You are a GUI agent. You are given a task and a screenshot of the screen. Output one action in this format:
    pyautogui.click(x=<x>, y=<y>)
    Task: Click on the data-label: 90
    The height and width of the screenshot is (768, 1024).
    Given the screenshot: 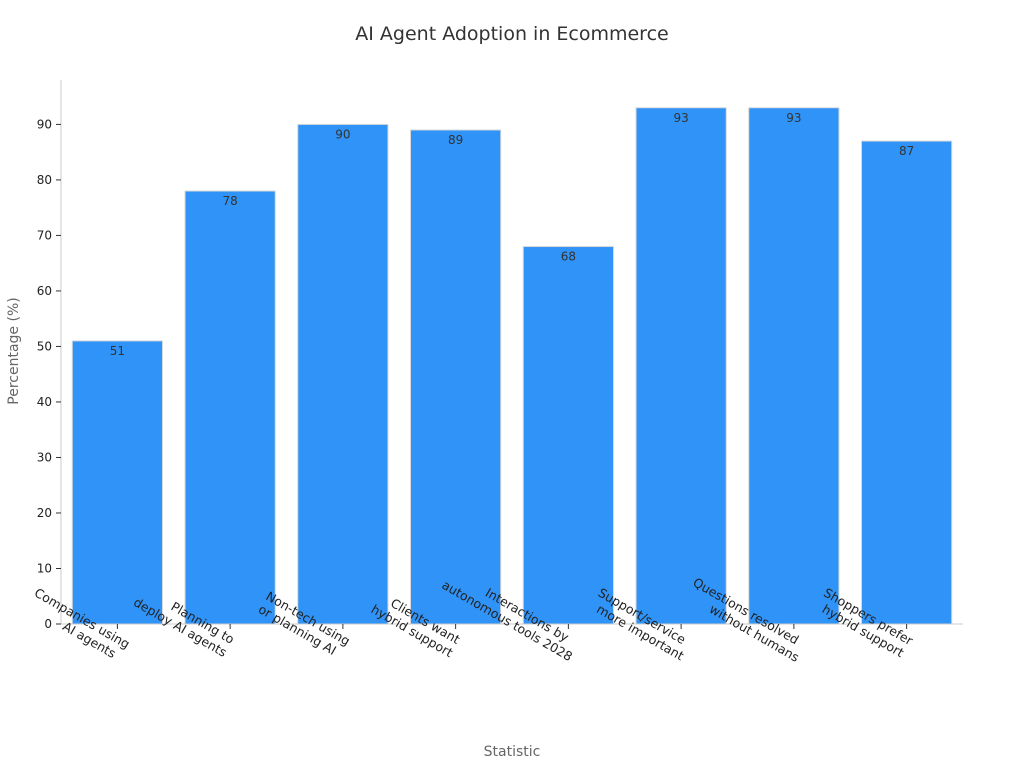 What is the action you would take?
    pyautogui.click(x=342, y=134)
    